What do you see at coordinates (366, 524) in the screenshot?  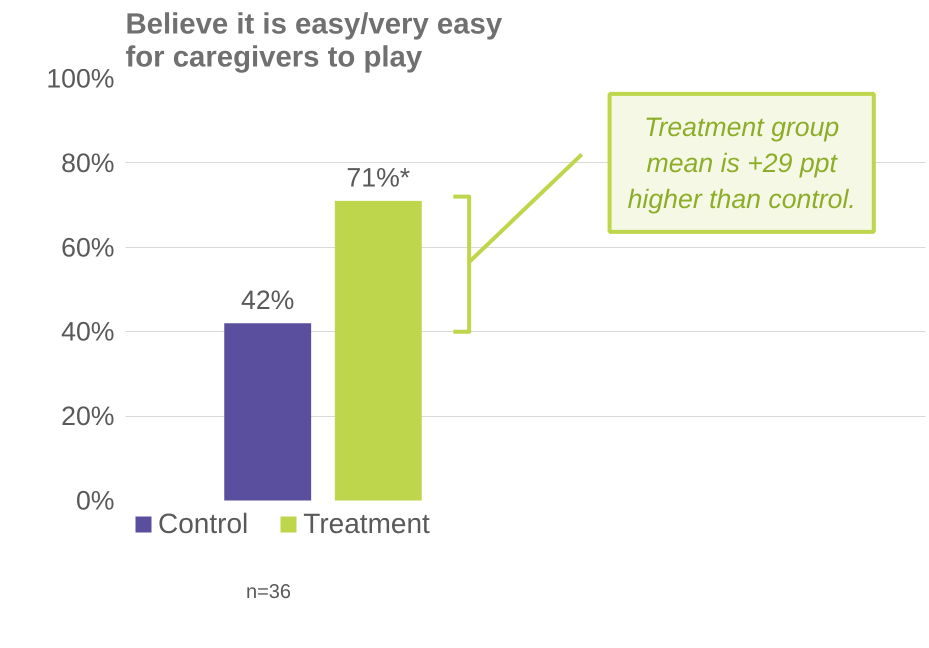 I see `legend-label: Treatment` at bounding box center [366, 524].